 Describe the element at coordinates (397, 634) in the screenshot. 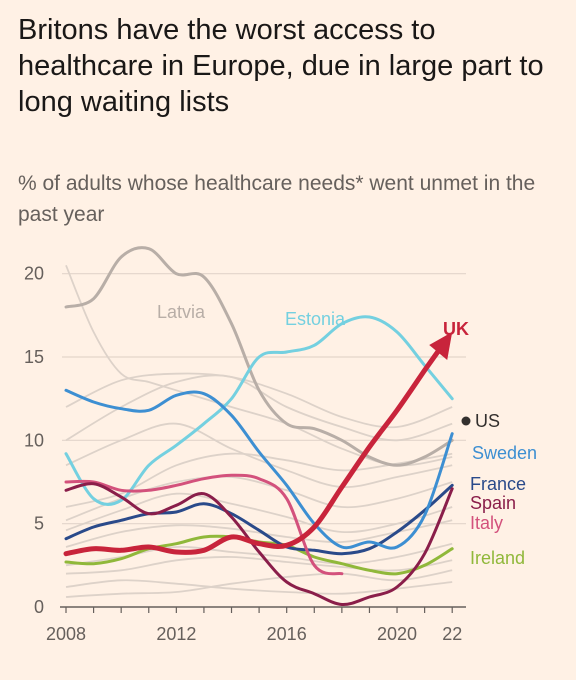

I see `x-tick-label: 2020` at that location.